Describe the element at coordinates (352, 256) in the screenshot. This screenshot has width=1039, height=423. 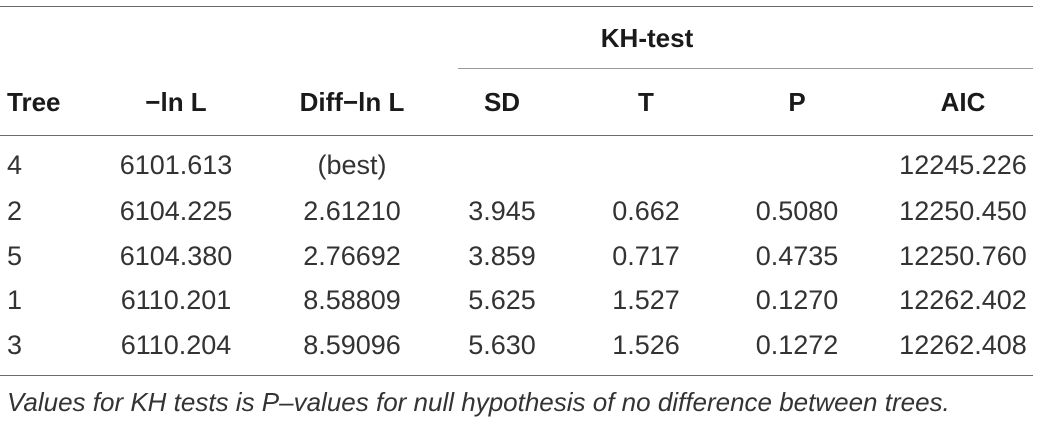
I see `table-cell-diff: 2.76692` at that location.